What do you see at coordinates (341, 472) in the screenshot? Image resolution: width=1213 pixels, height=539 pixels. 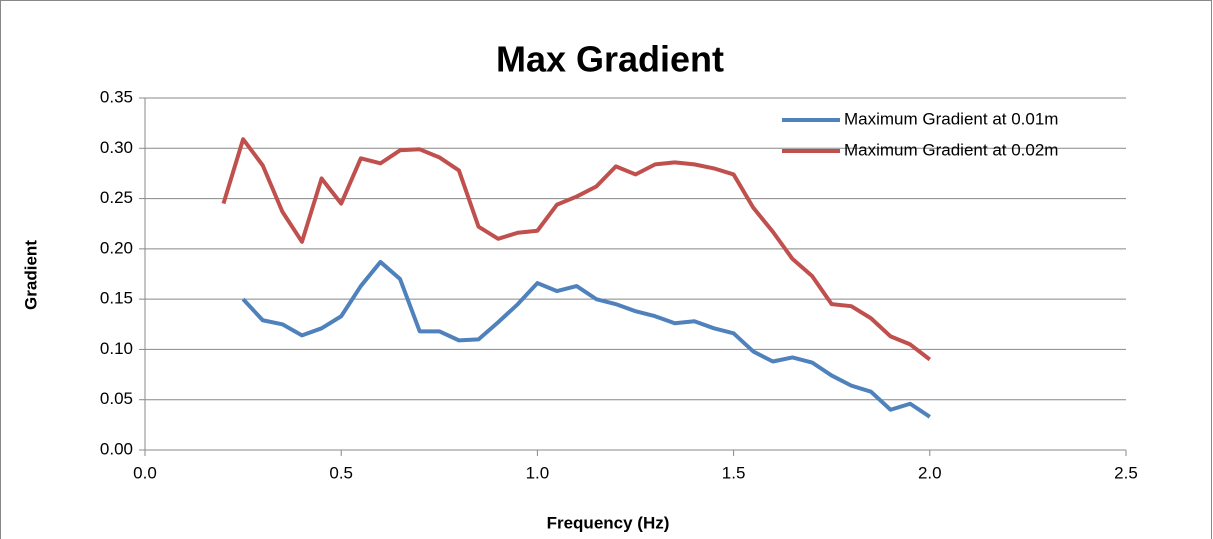 I see `x-tick-label: 0.5` at bounding box center [341, 472].